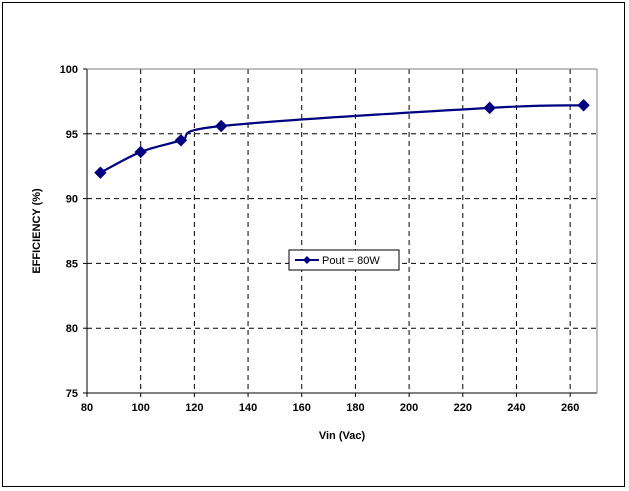 This screenshot has height=491, width=629. Describe the element at coordinates (342, 139) in the screenshot. I see `series-group` at that location.